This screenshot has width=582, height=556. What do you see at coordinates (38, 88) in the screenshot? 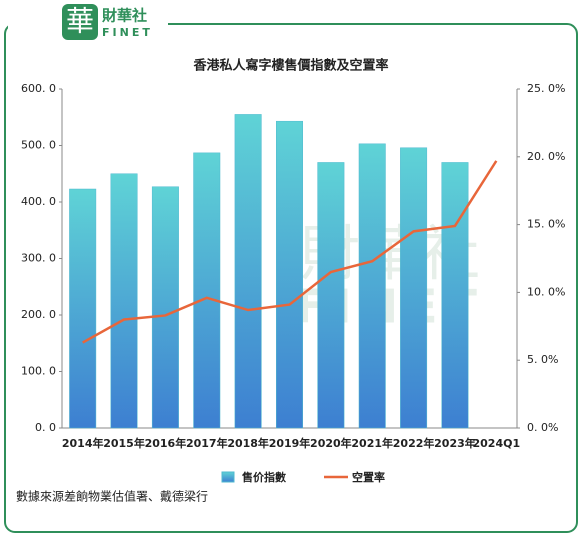
I see `y-tick-label: 600. 0` at bounding box center [38, 88].